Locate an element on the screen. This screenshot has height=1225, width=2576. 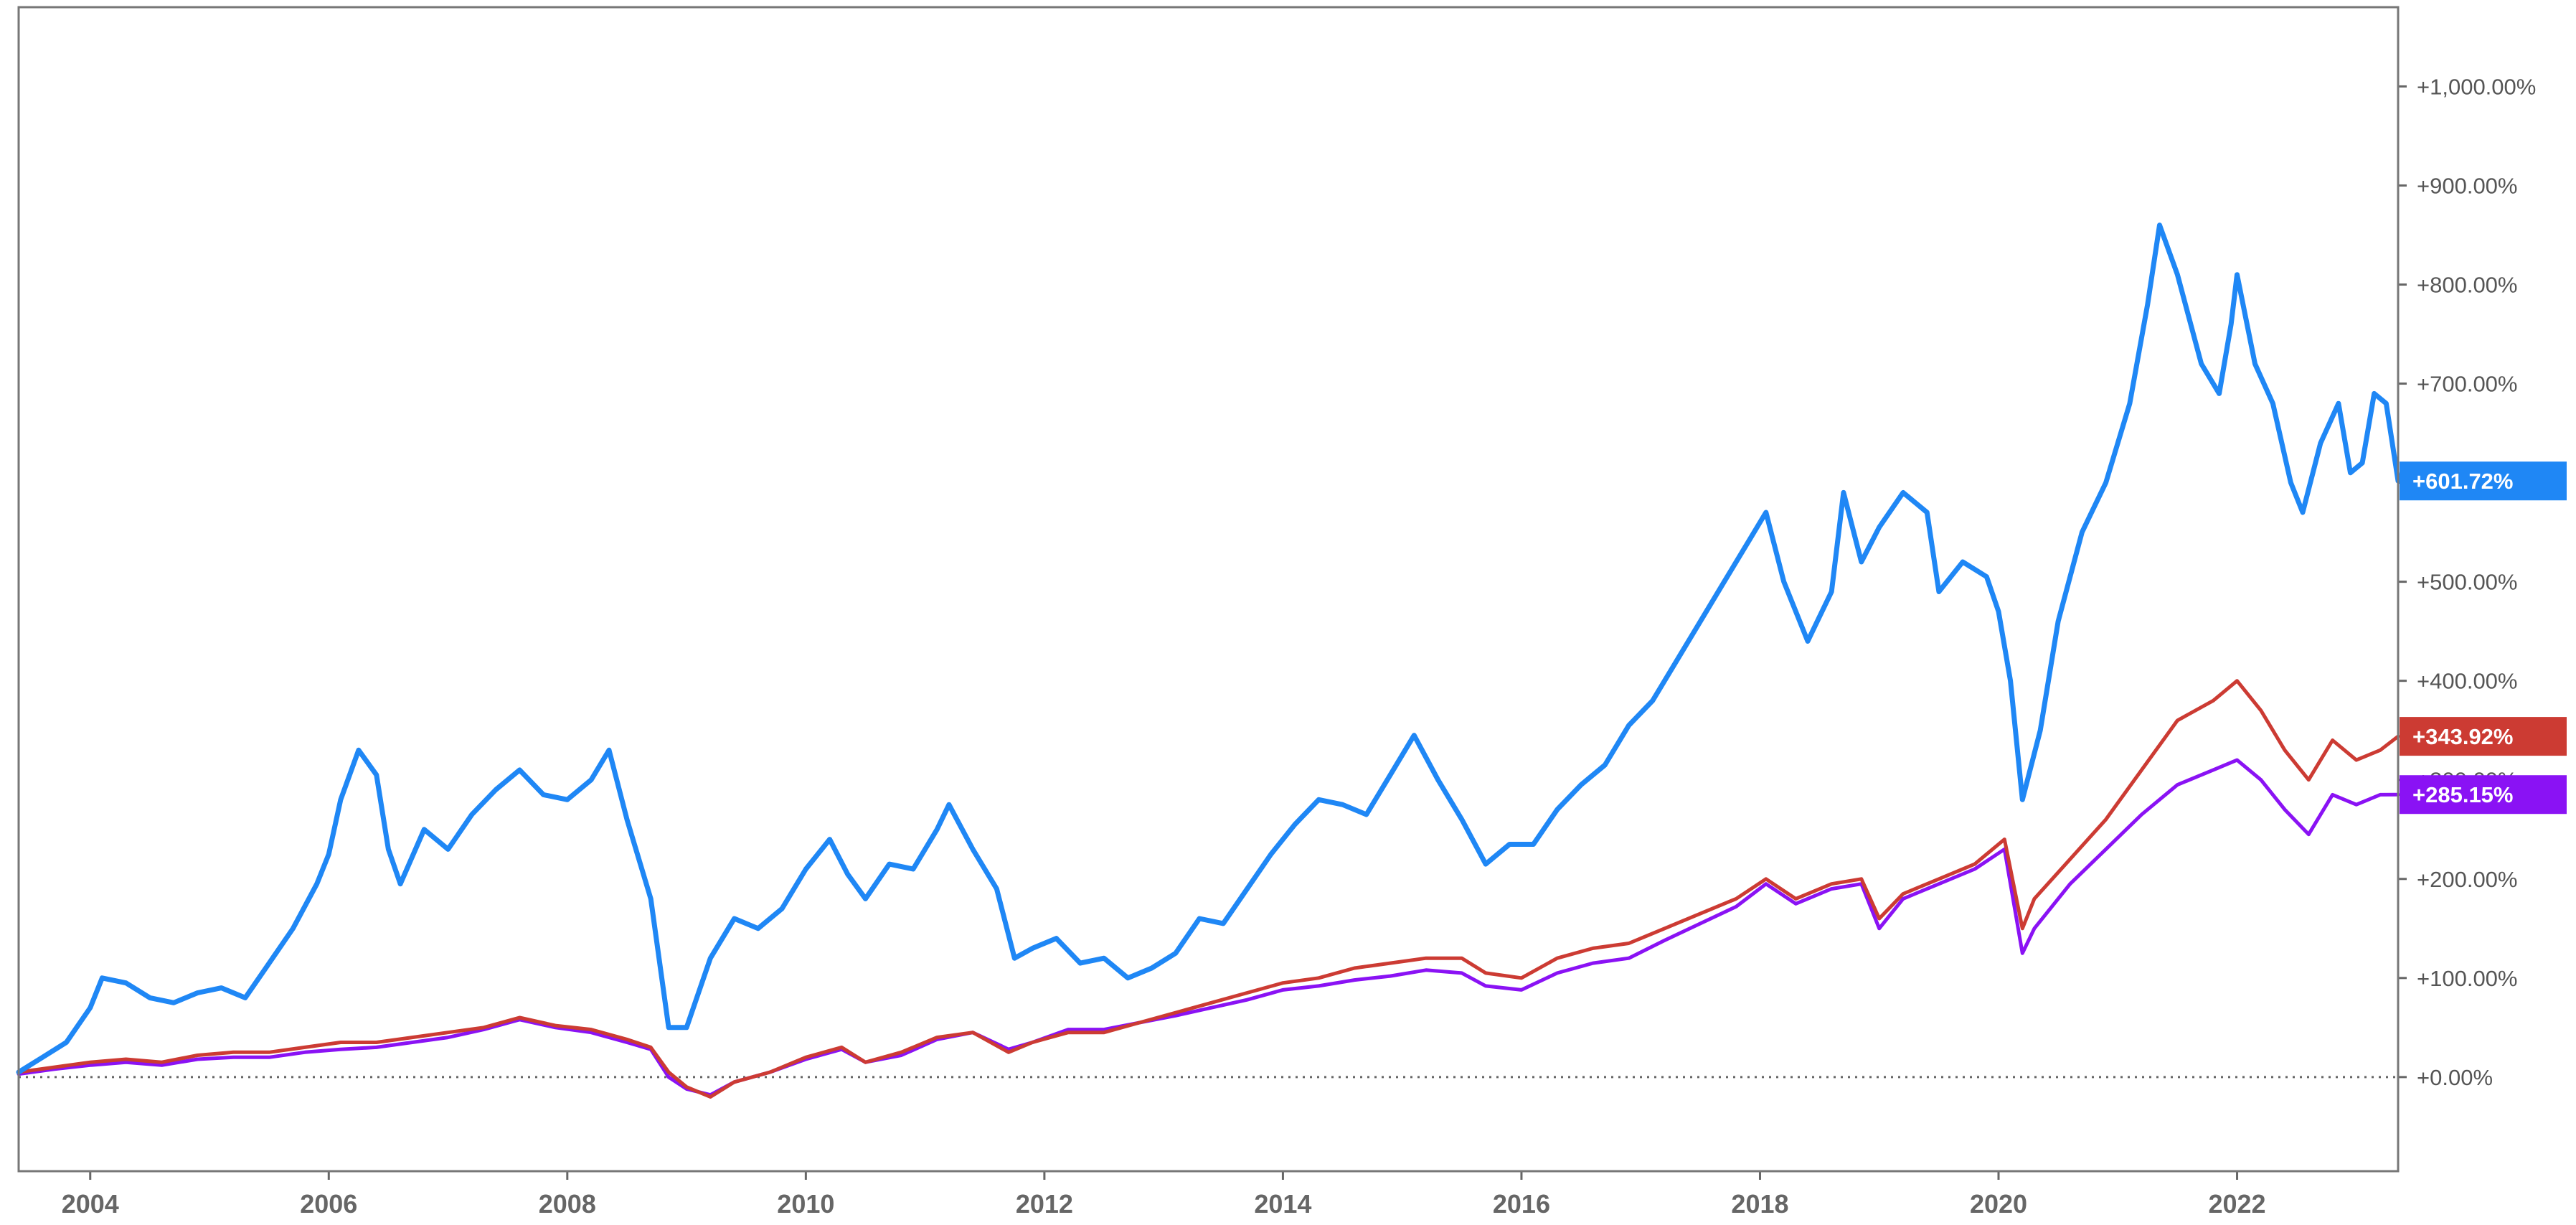
x-tick-label: 2012 is located at coordinates (1044, 1204).